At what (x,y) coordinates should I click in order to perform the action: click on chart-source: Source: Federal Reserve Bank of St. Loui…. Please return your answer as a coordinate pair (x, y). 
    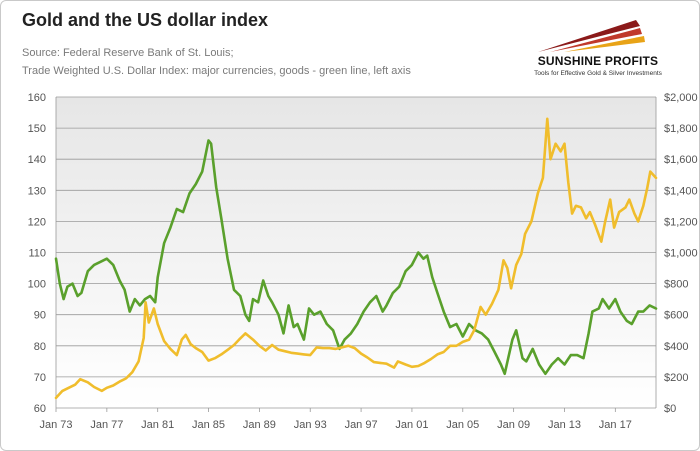
    Looking at the image, I should click on (216, 62).